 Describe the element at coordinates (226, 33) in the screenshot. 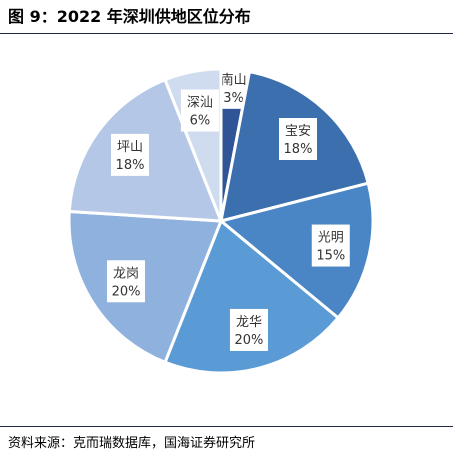

I see `title-rule` at that location.